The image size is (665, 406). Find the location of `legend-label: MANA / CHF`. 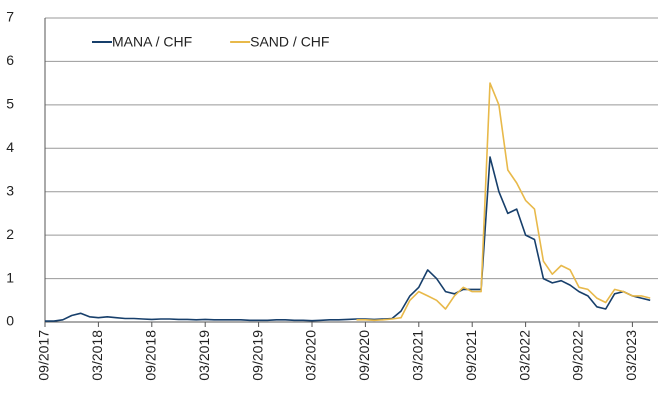

legend-label: MANA / CHF is located at coordinates (152, 42).